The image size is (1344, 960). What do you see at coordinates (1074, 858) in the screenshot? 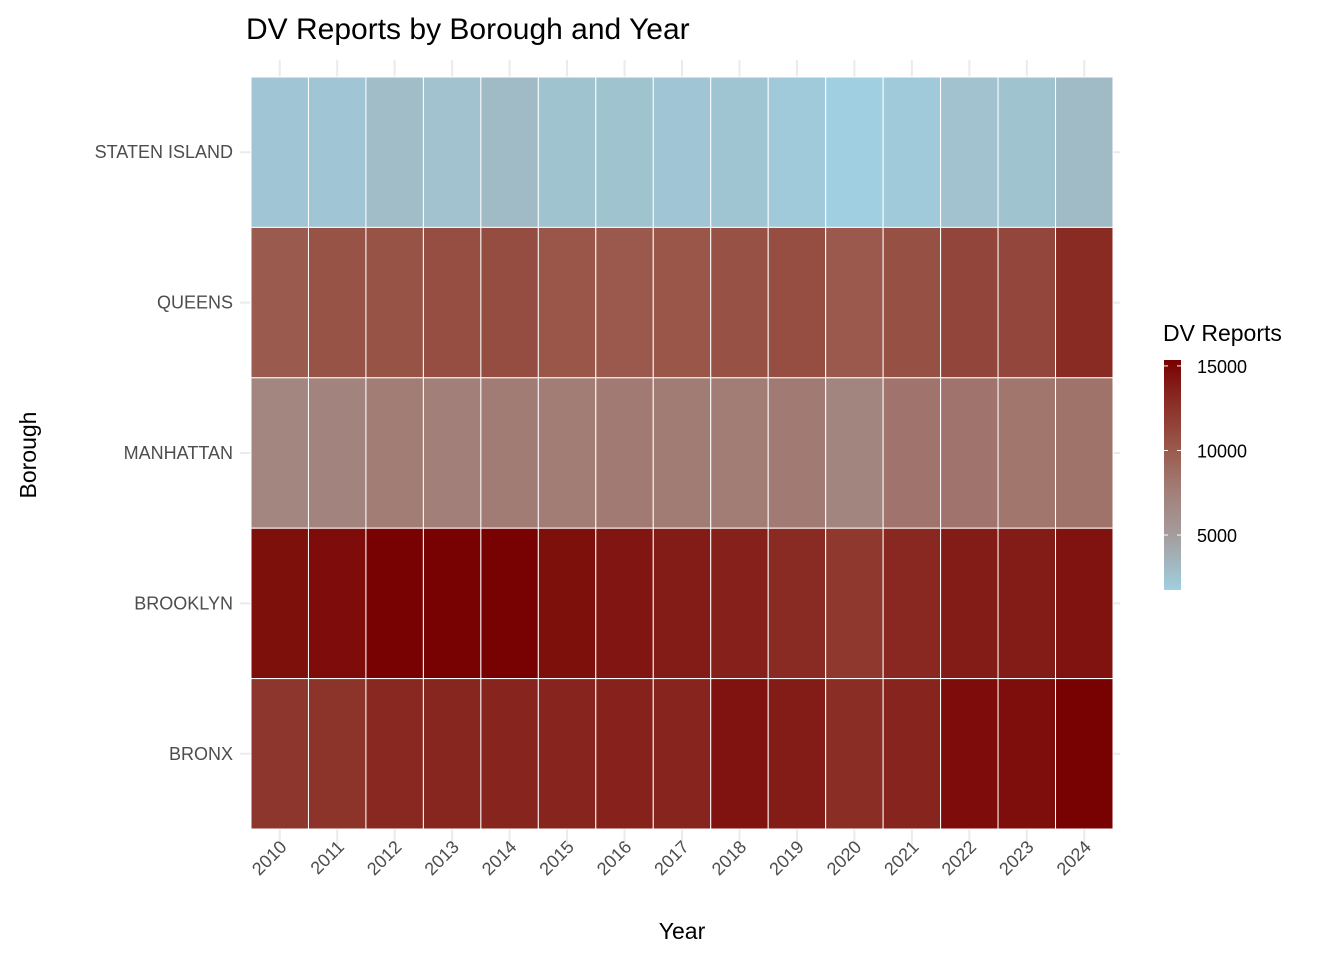
I see `x-tick-label: 2024` at bounding box center [1074, 858].